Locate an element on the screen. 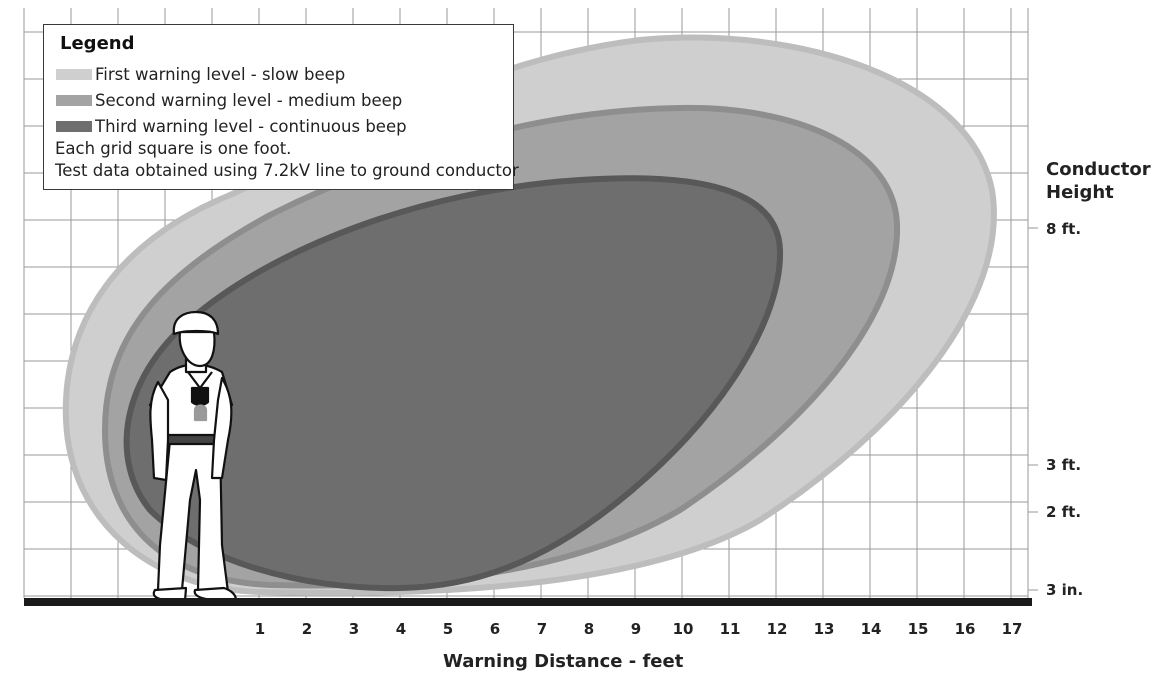 This screenshot has width=1167, height=693. legend-swatch-third is located at coordinates (74, 126).